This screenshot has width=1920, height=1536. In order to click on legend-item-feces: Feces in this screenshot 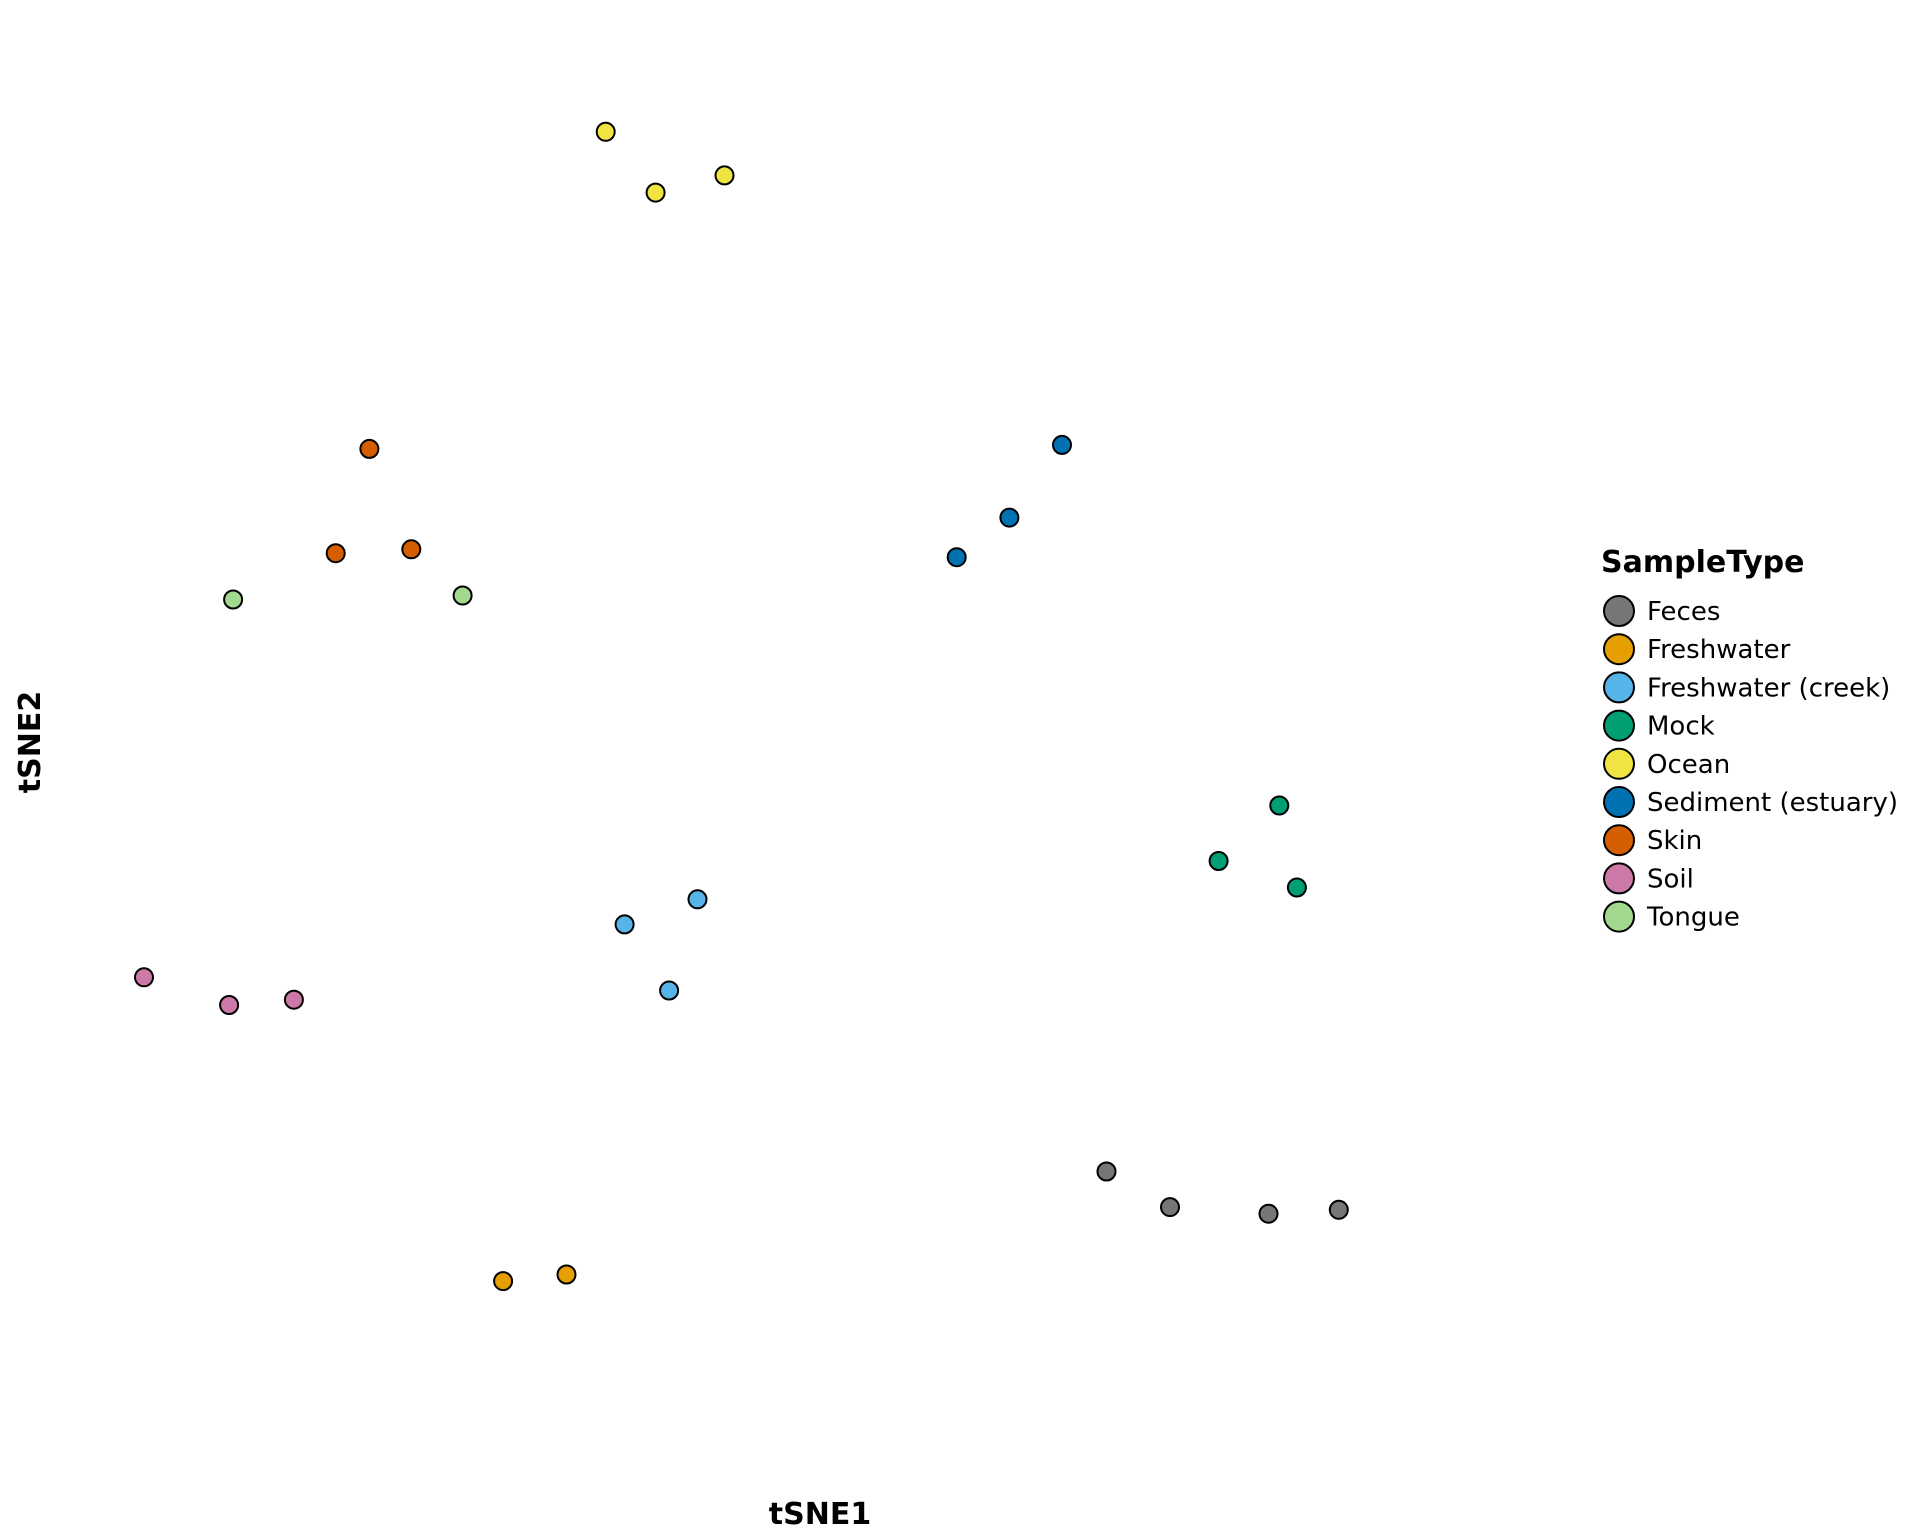, I will do `click(1661, 611)`.